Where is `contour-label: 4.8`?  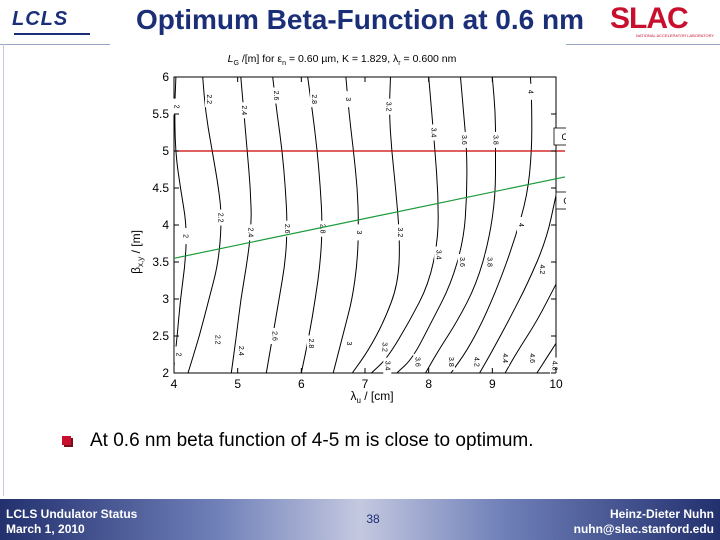 contour-label: 4.8 is located at coordinates (553, 366).